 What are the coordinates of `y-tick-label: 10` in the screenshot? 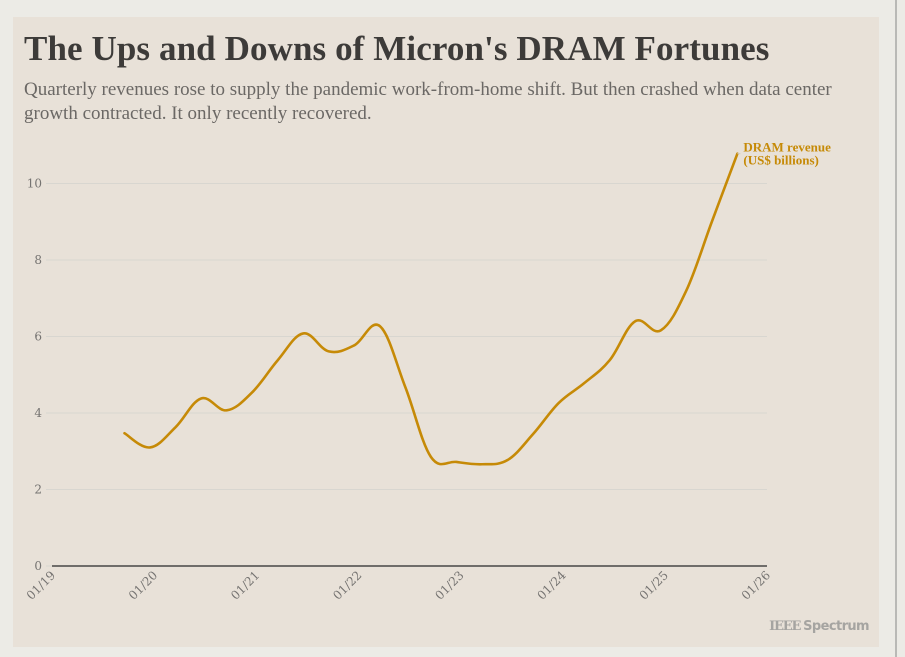 It's located at (34, 184).